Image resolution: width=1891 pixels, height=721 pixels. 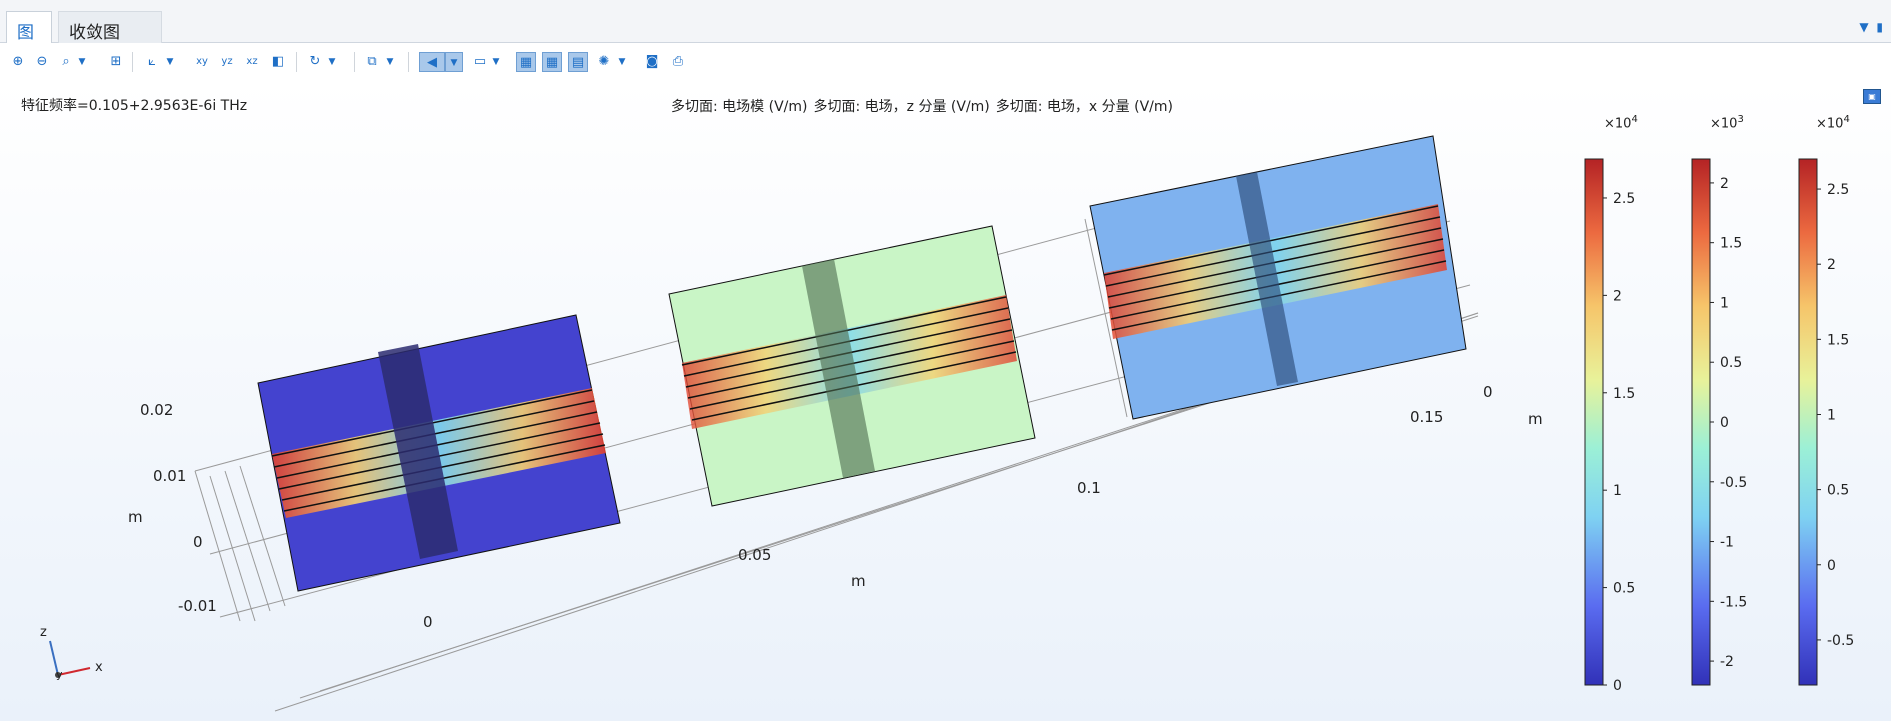 What do you see at coordinates (754, 555) in the screenshot?
I see `x-tick-label: 0.05` at bounding box center [754, 555].